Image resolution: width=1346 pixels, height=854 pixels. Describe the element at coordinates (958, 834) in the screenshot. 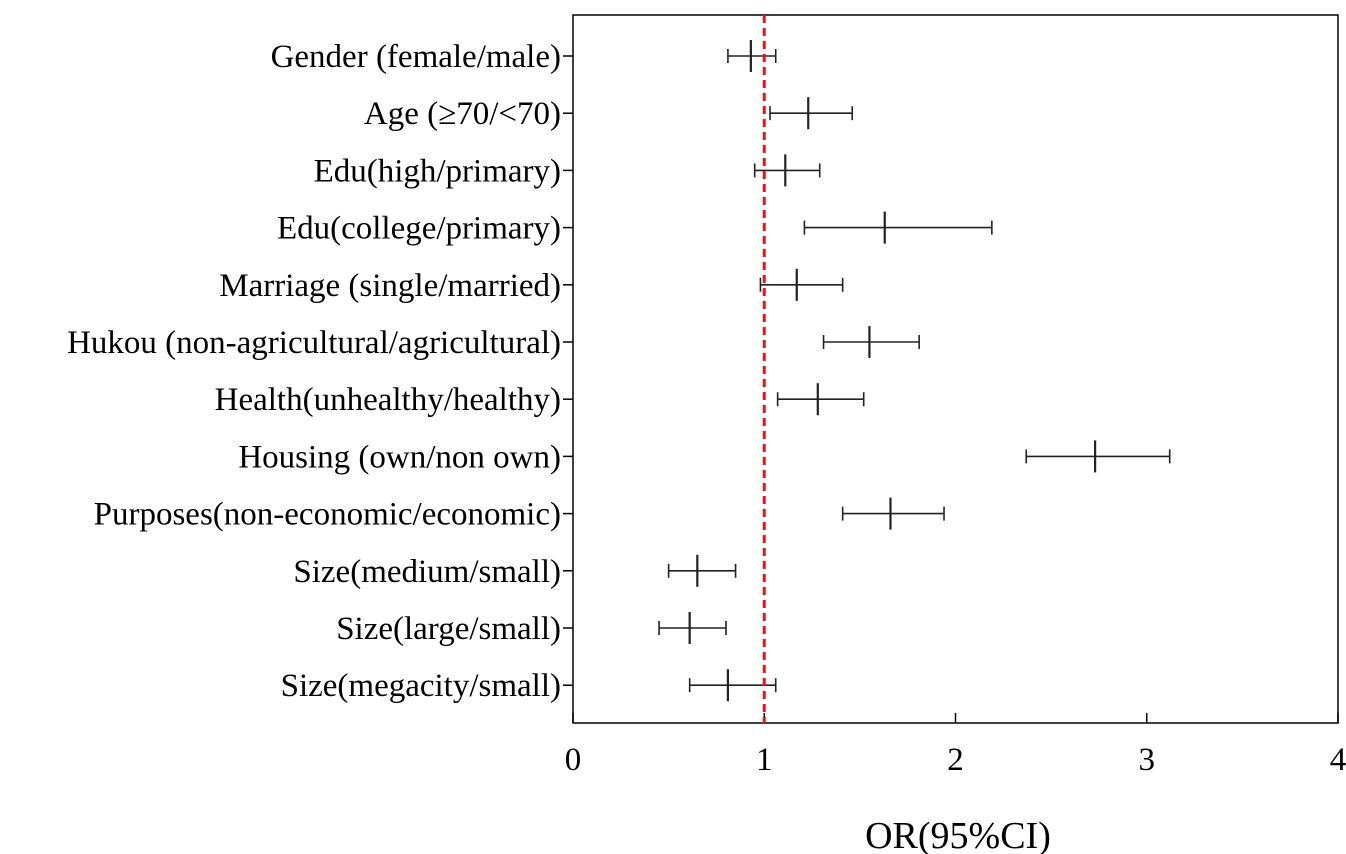

I see `x-axis-title: OR(95%CI)` at that location.